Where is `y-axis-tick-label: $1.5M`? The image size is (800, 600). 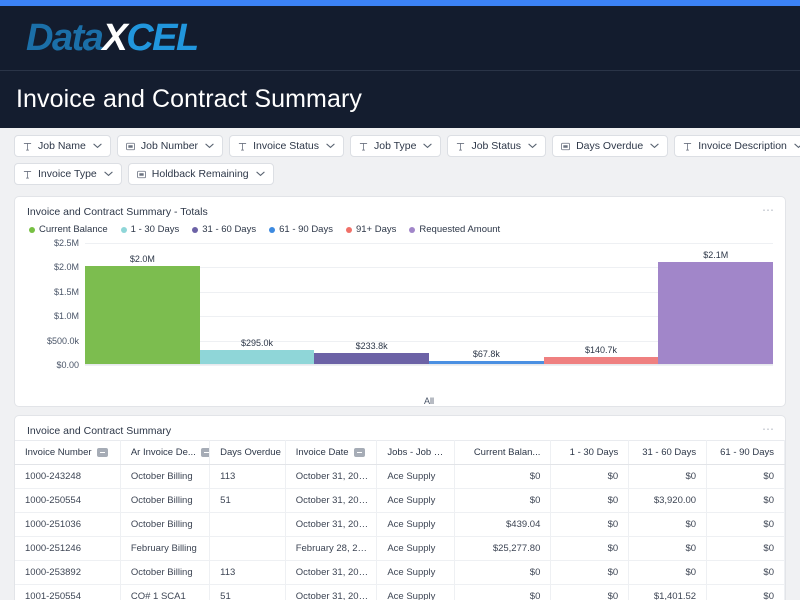
y-axis-tick-label: $1.5M is located at coordinates (66, 291).